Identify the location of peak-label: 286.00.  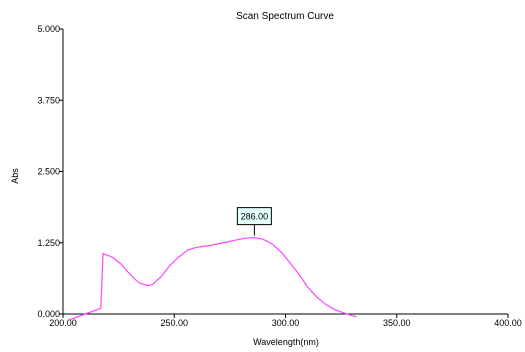
(255, 217).